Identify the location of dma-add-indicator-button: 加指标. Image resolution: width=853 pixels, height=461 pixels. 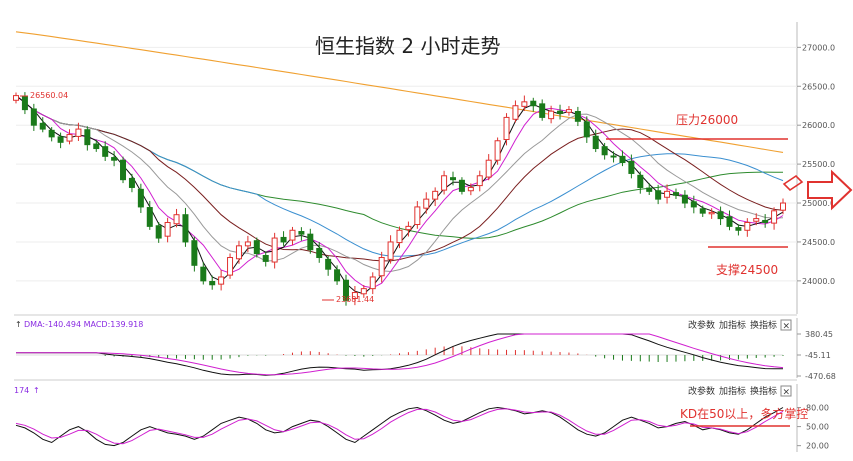
(732, 325).